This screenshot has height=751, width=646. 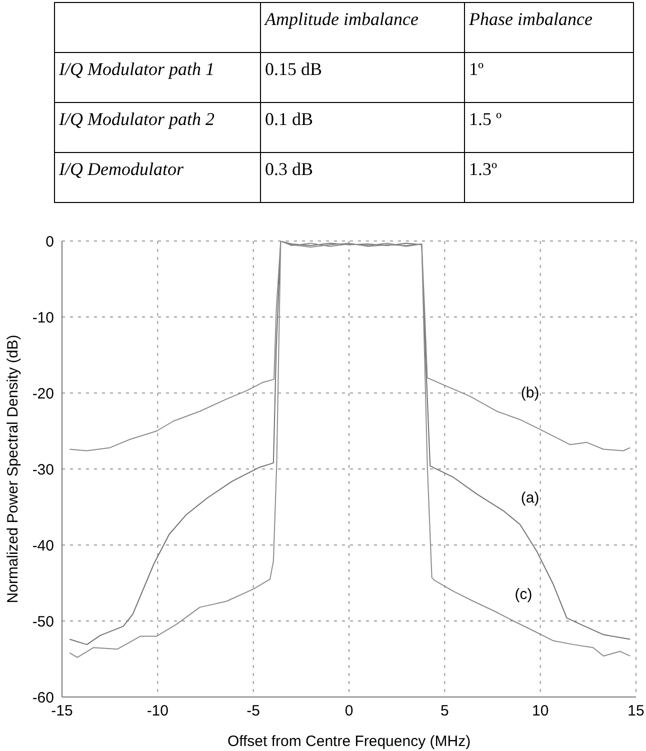 What do you see at coordinates (43, 393) in the screenshot?
I see `y-tick-label: -20` at bounding box center [43, 393].